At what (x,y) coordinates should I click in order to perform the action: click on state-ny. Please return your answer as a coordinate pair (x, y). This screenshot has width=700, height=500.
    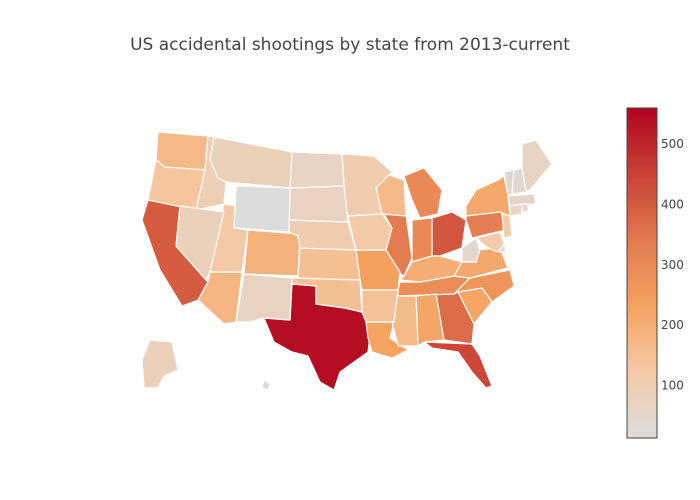
    Looking at the image, I should click on (488, 196).